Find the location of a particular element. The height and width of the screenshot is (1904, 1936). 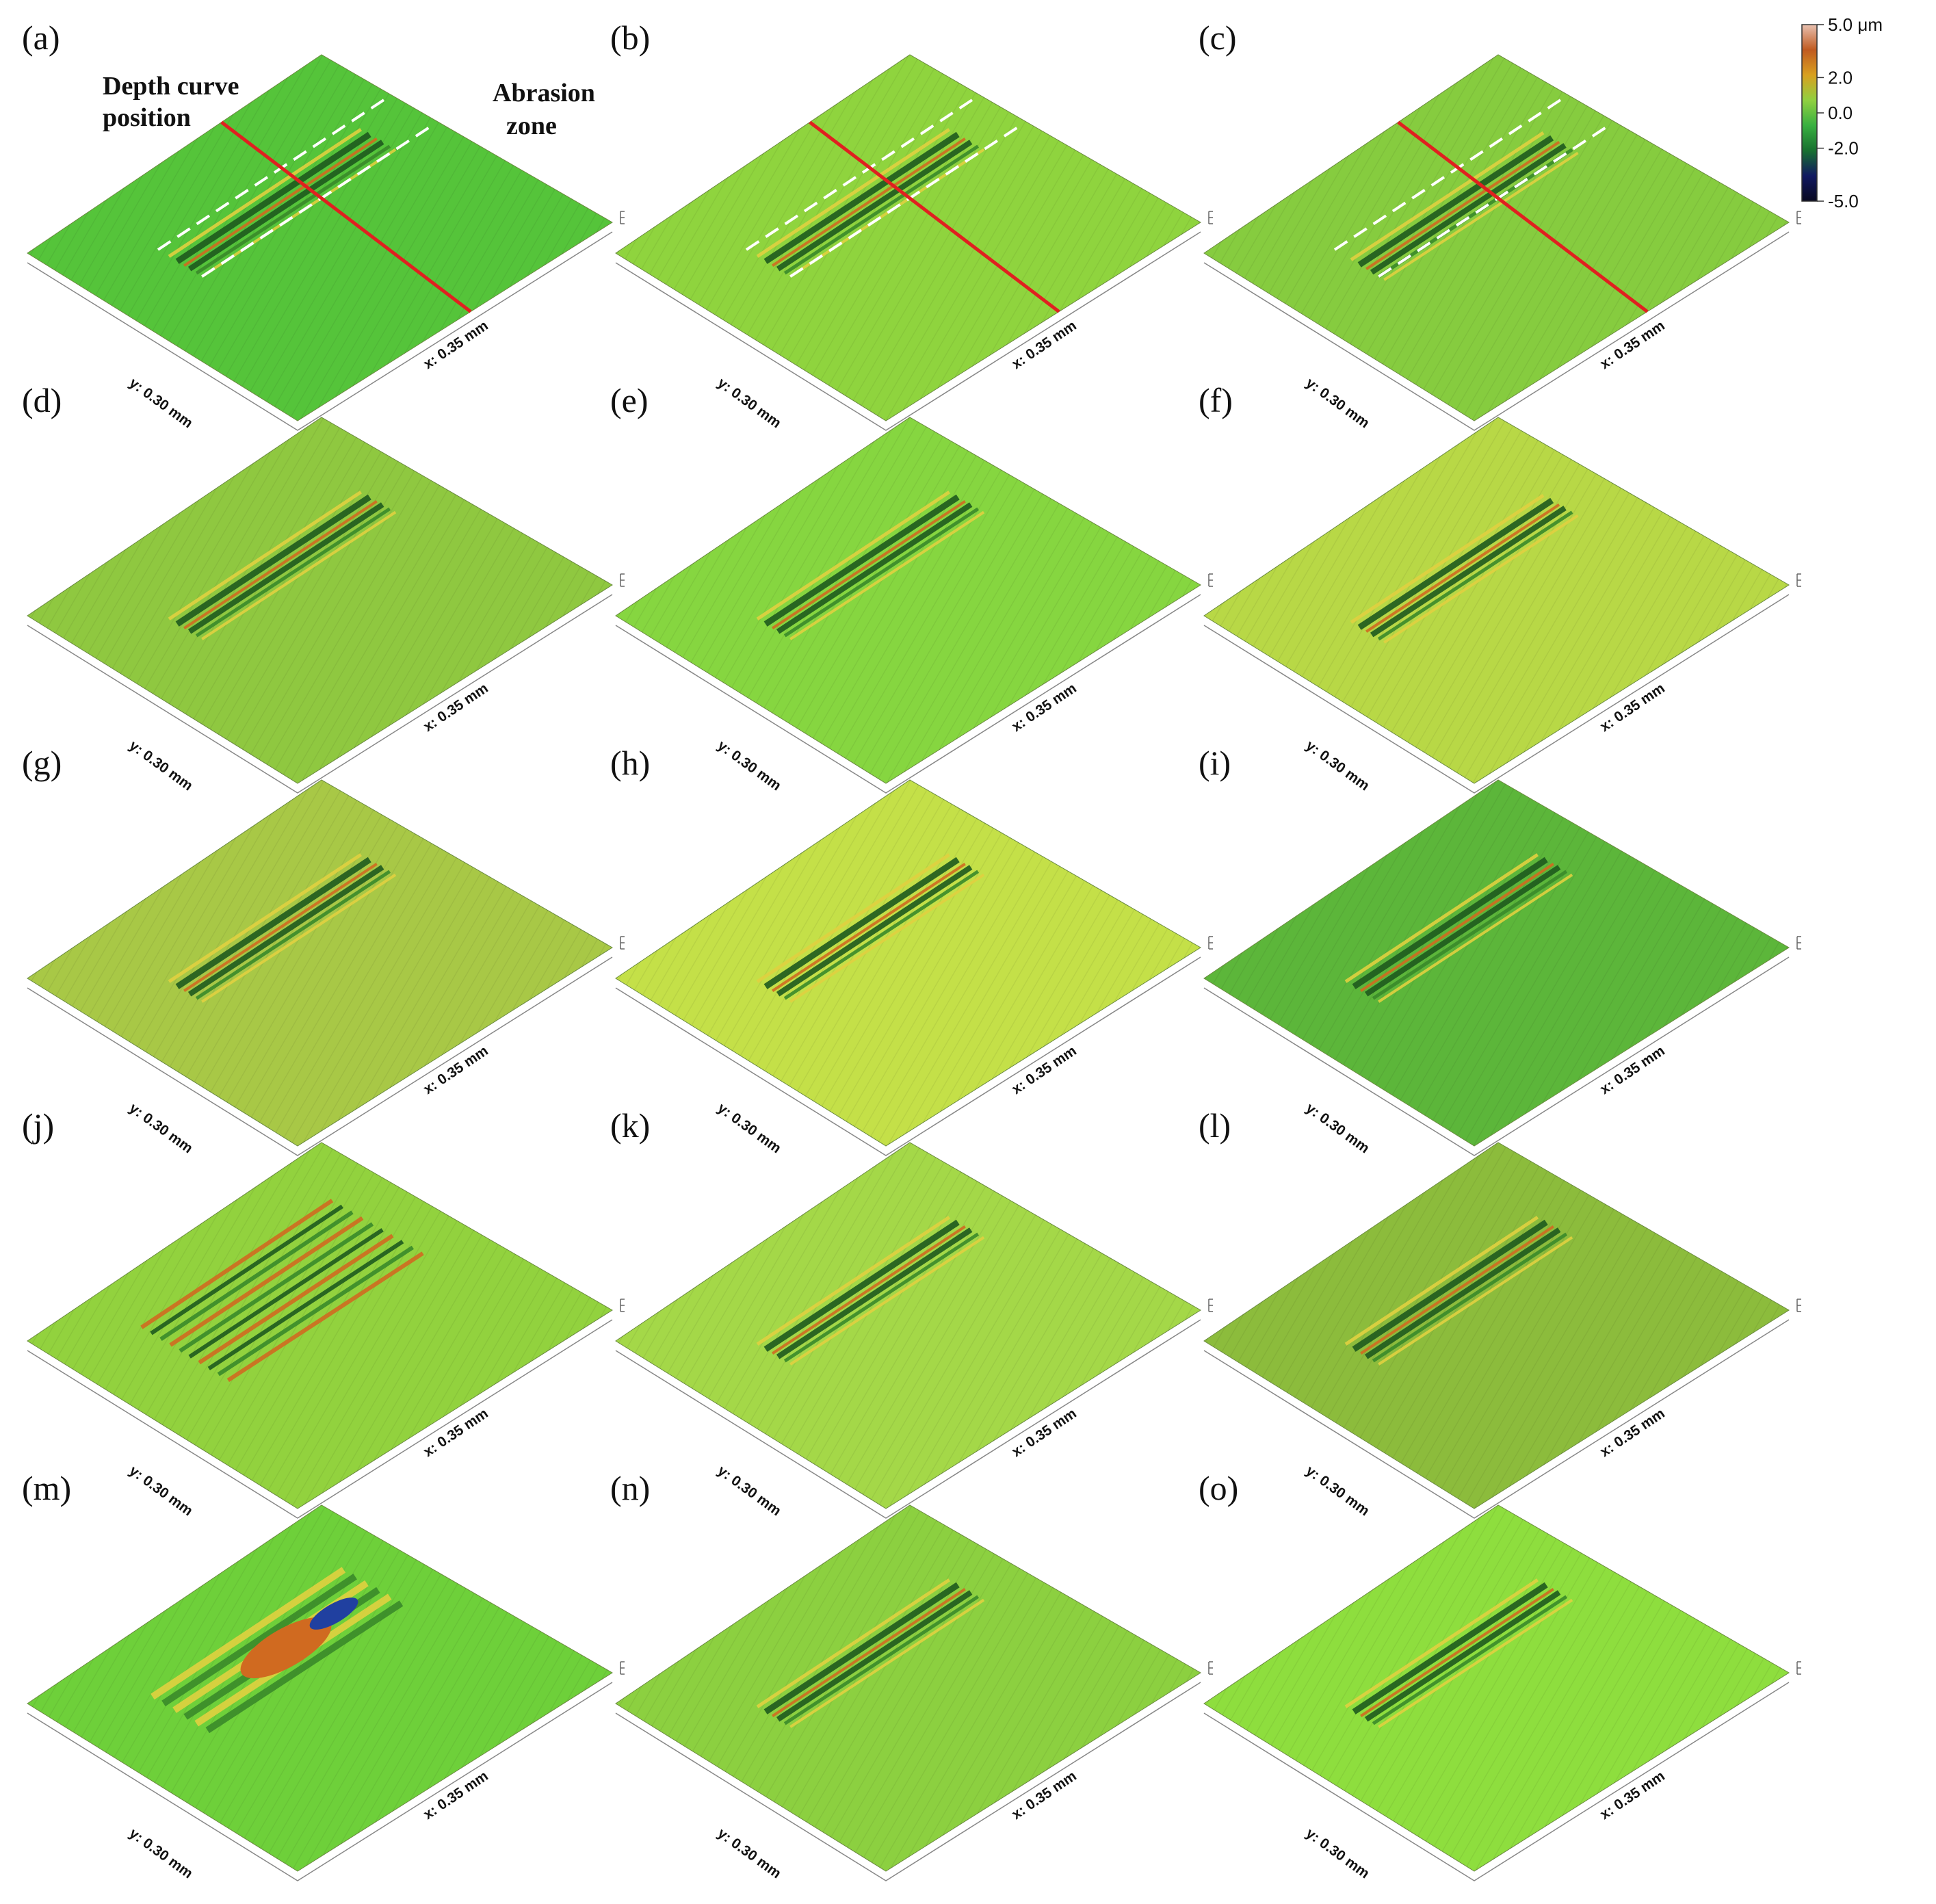

depth-curve-label: Depth curve is located at coordinates (171, 86).